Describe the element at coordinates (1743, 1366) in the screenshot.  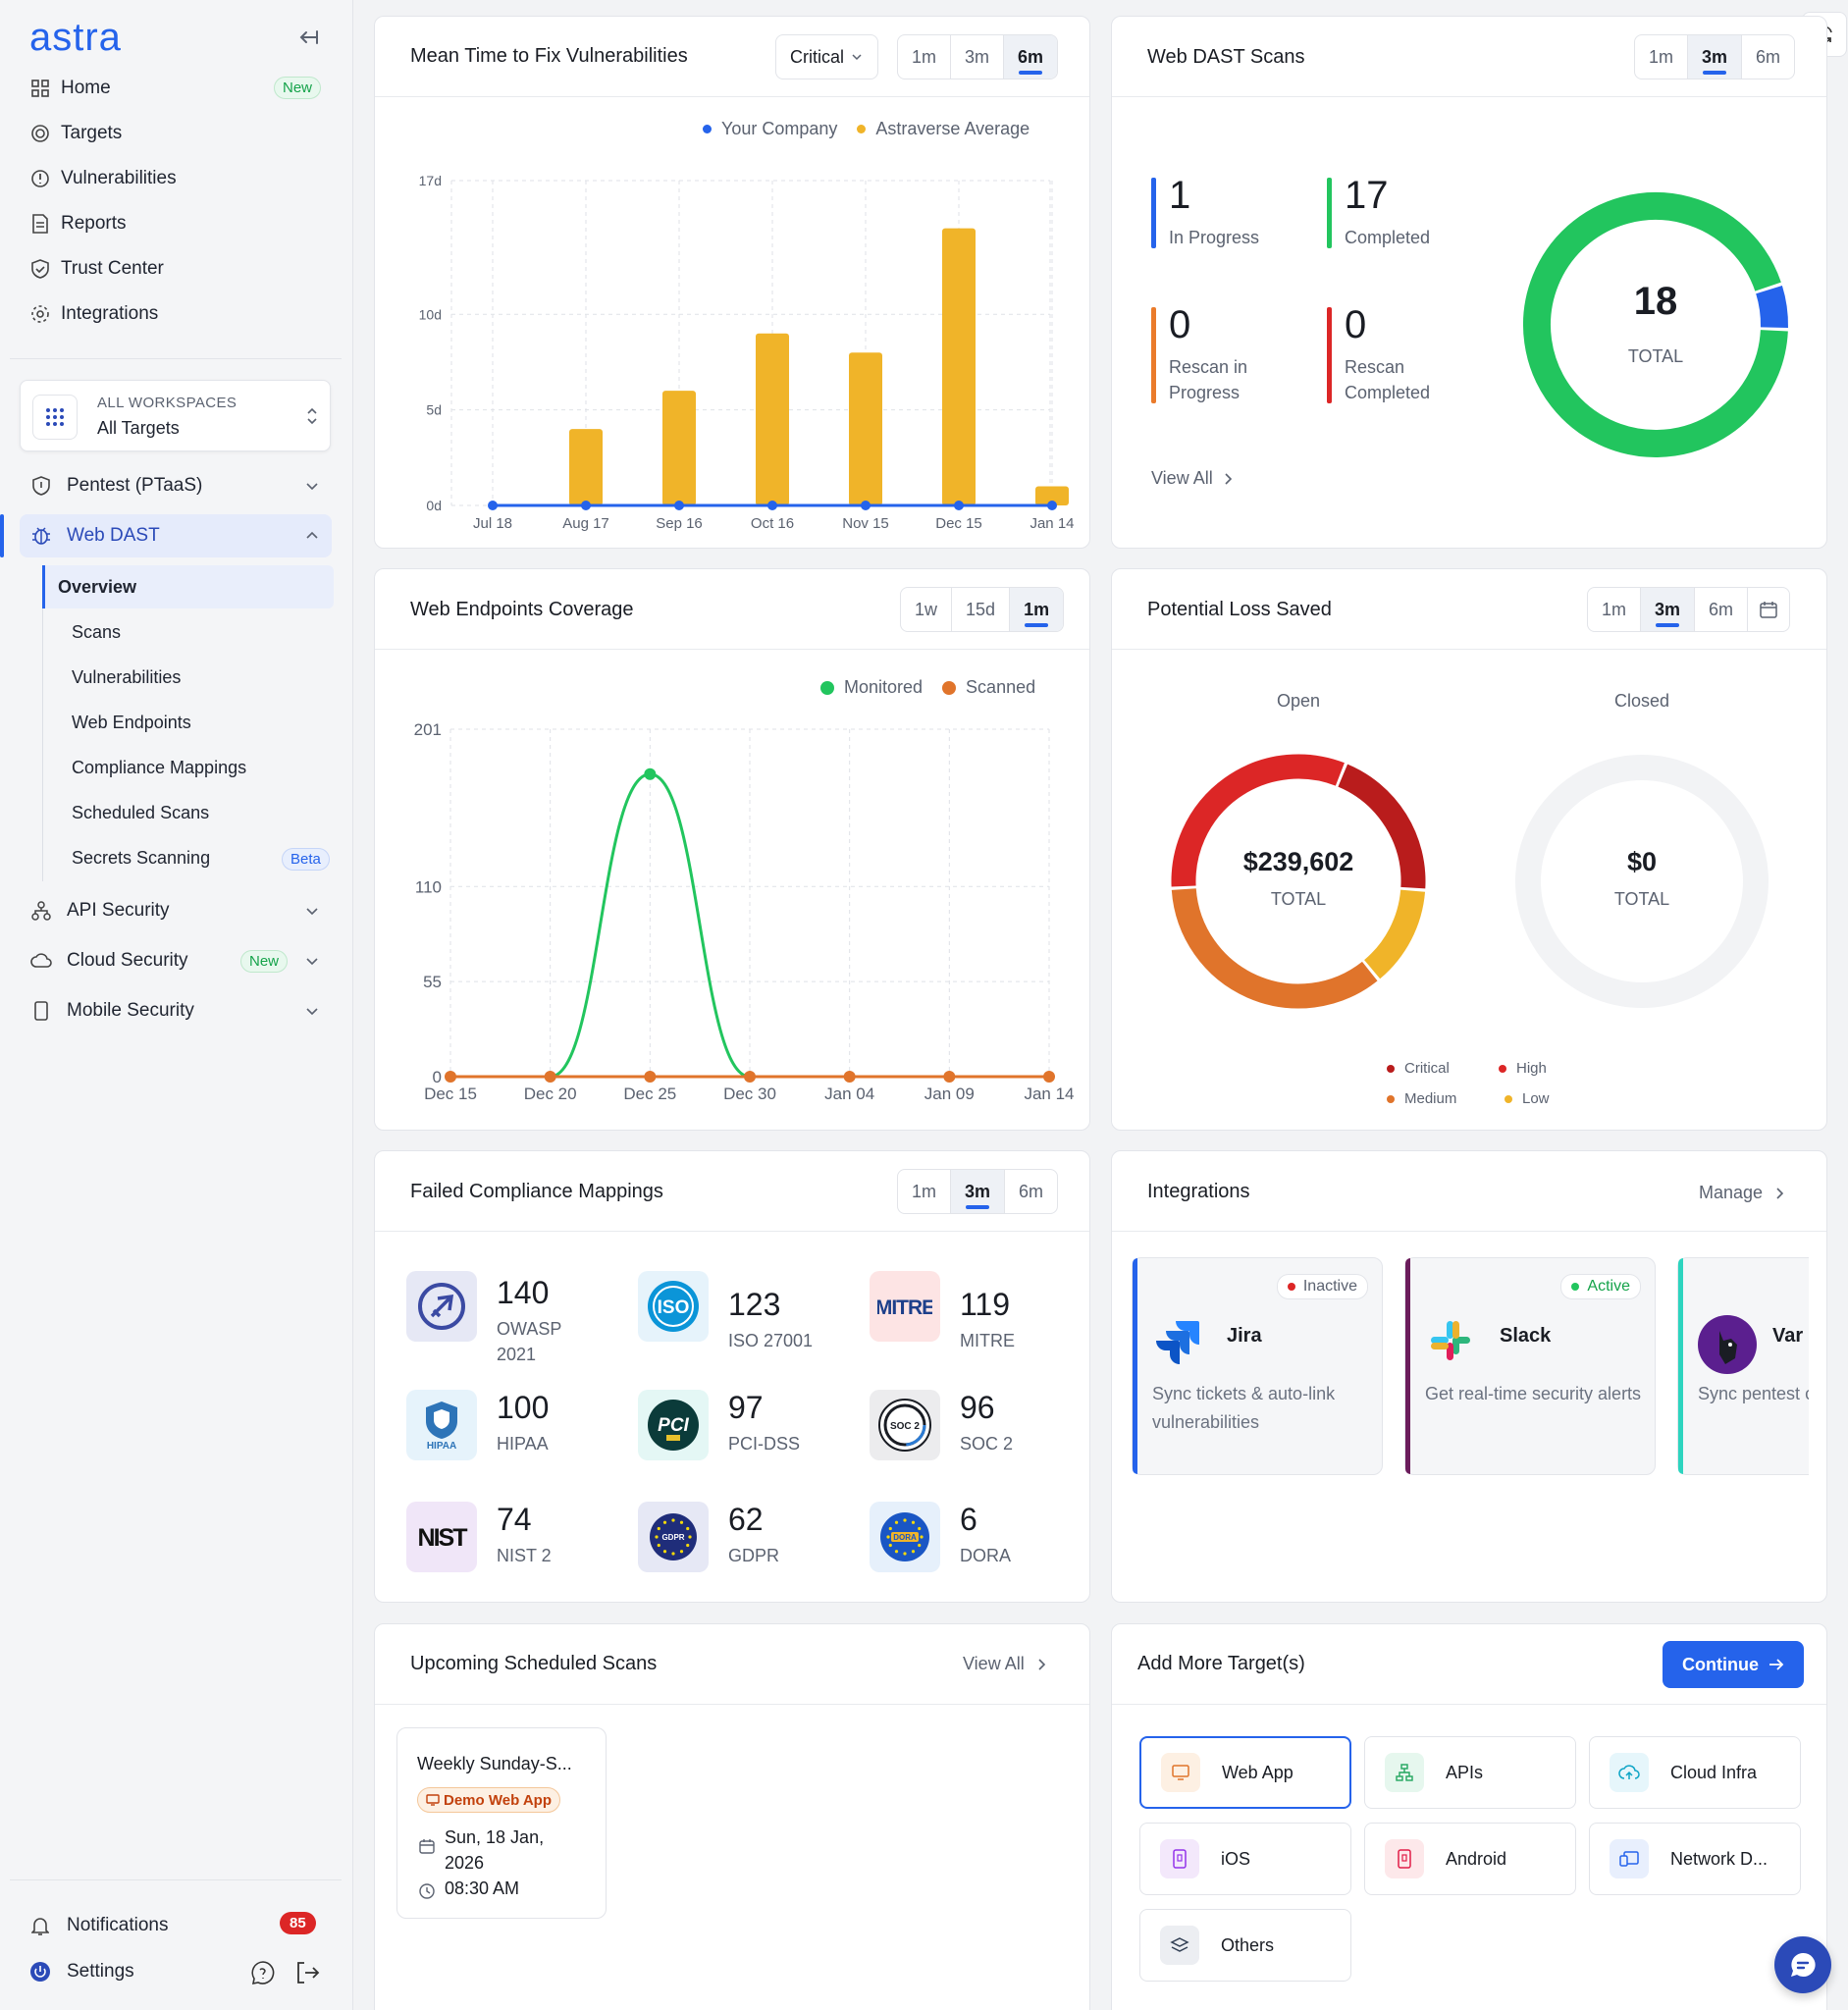
I see `integration-vanta: Var Sync pentest compliance` at that location.